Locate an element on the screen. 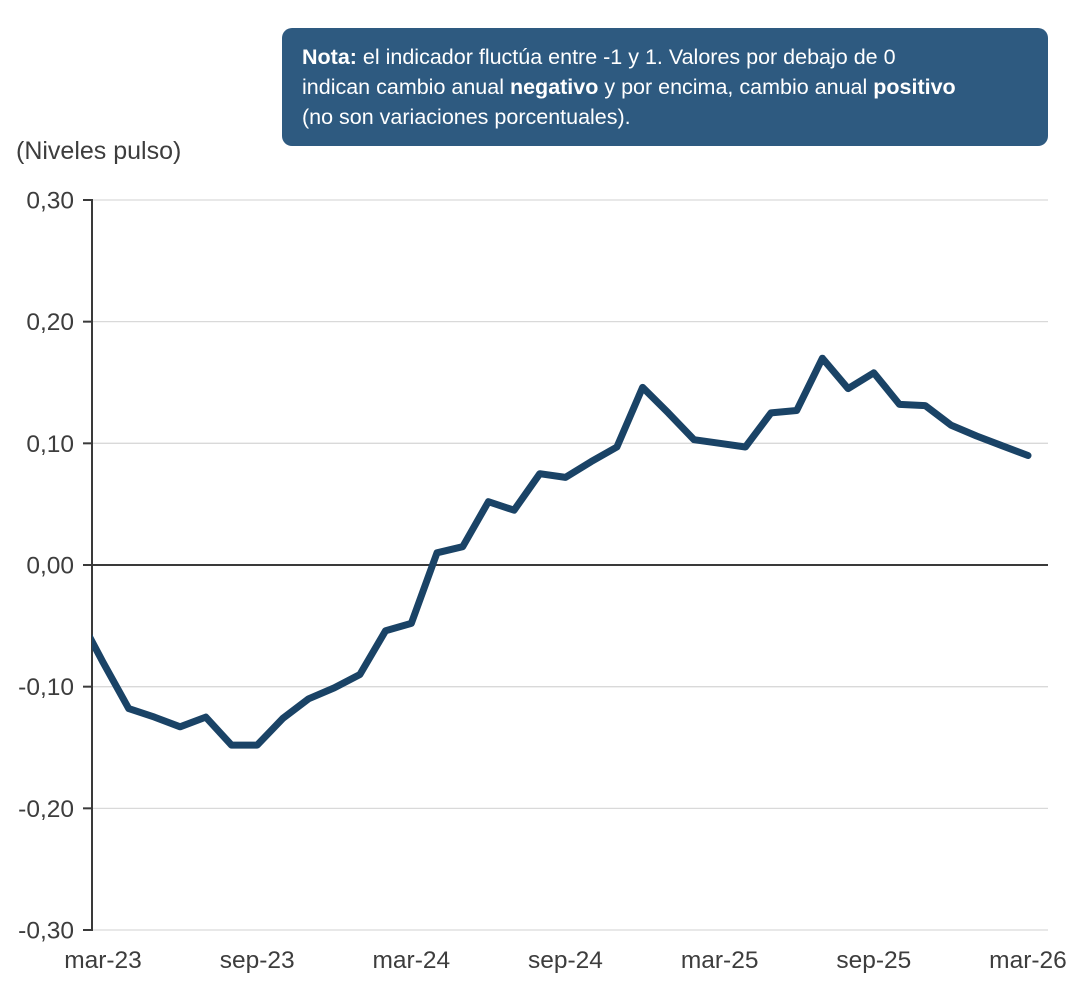 The image size is (1080, 995). note-bold-text: negativo is located at coordinates (554, 87).